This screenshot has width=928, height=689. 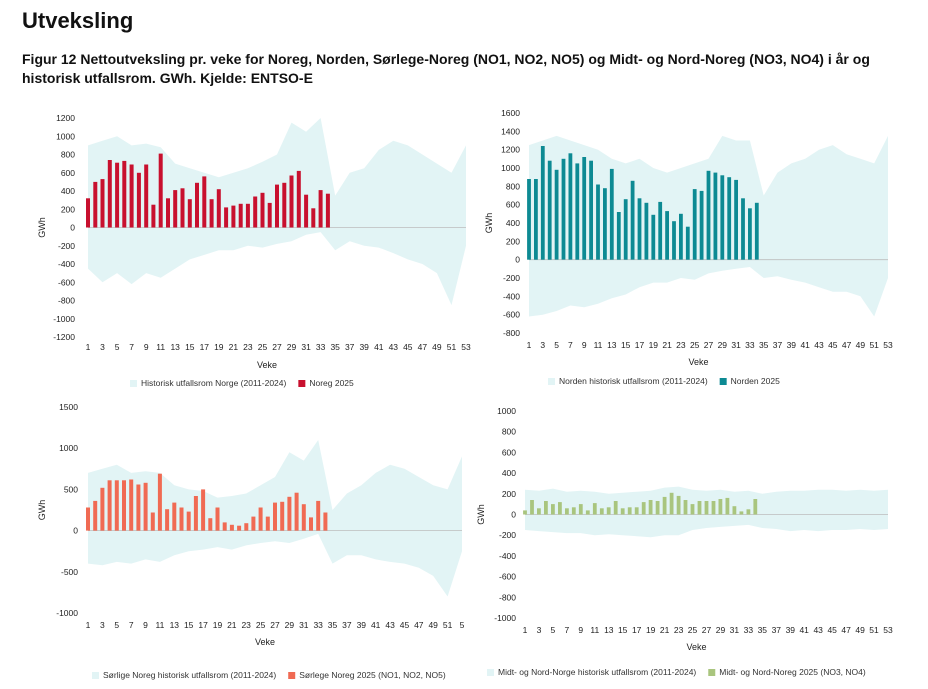 I want to click on x-tick-label: 29, so click(x=721, y=630).